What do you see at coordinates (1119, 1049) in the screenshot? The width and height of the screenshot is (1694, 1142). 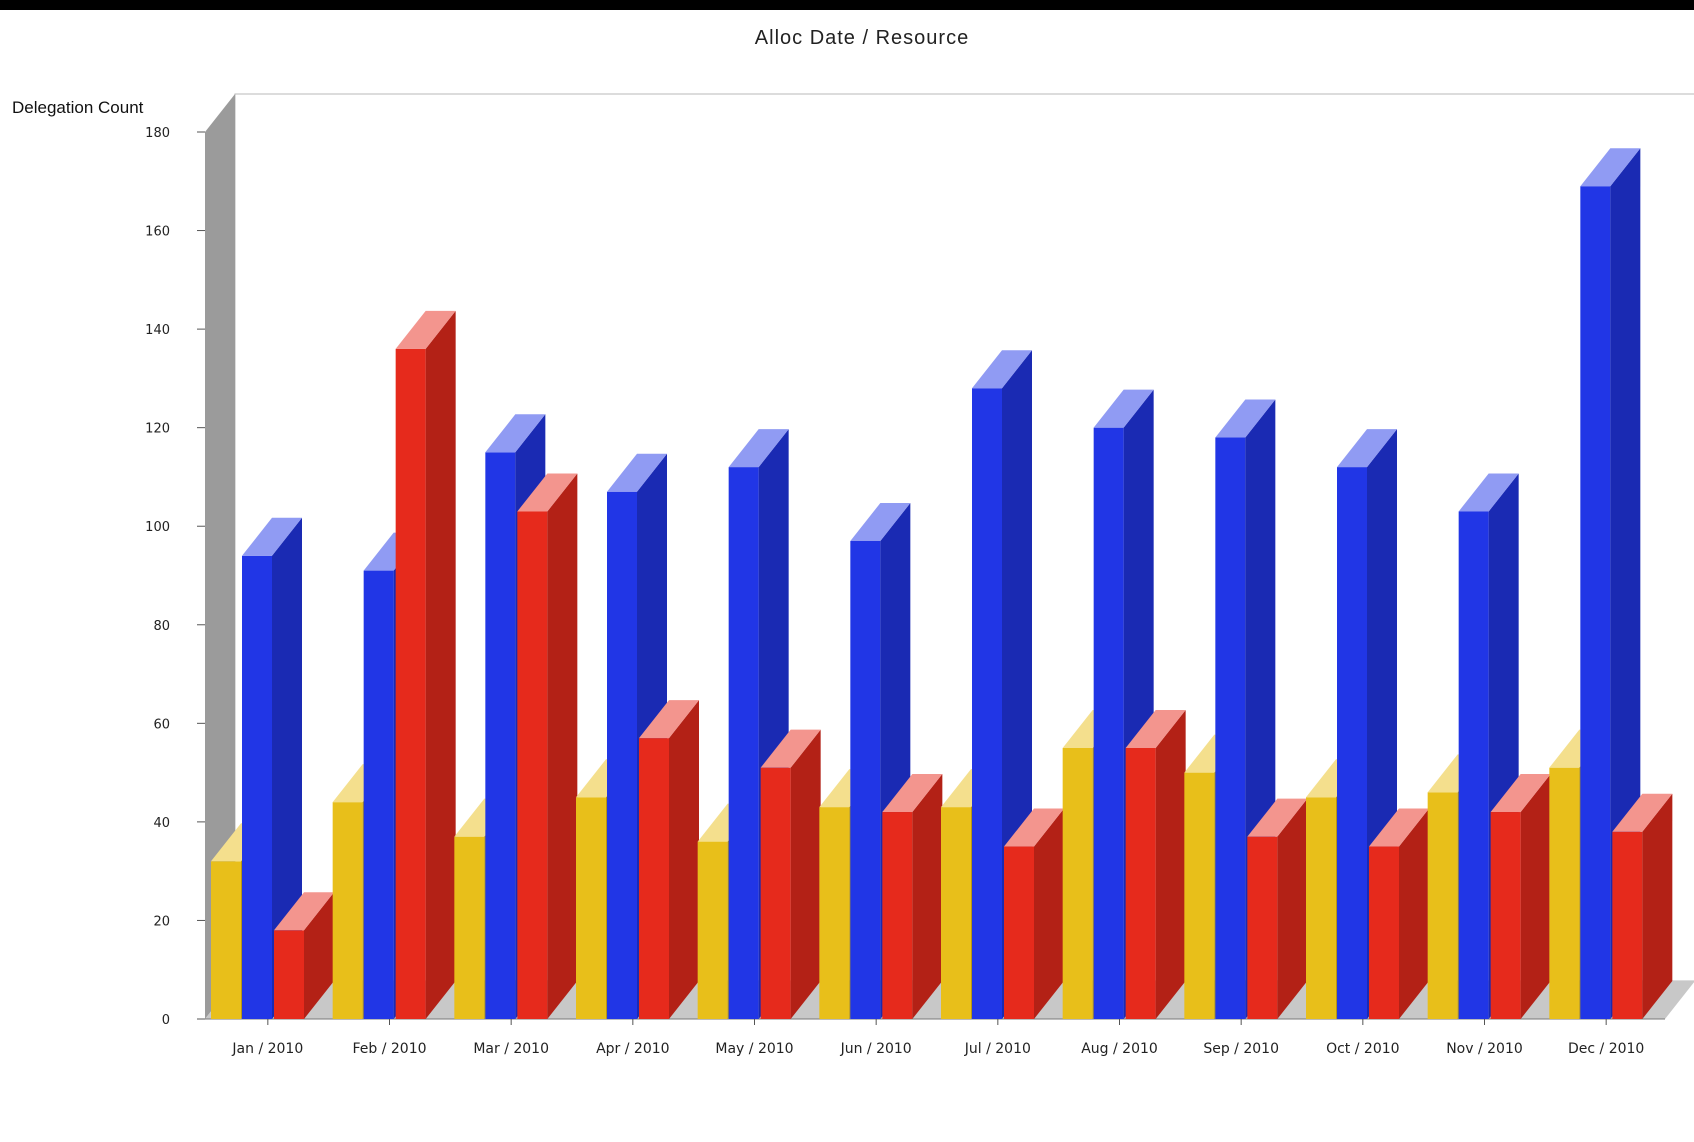 I see `x-tick-label: Aug / 2010` at bounding box center [1119, 1049].